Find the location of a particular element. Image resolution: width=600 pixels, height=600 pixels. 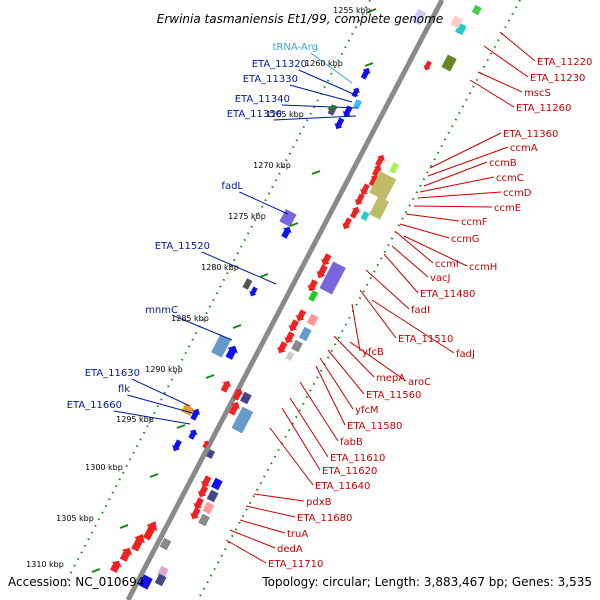

gene-label-left: ETA_11340 is located at coordinates (262, 99).